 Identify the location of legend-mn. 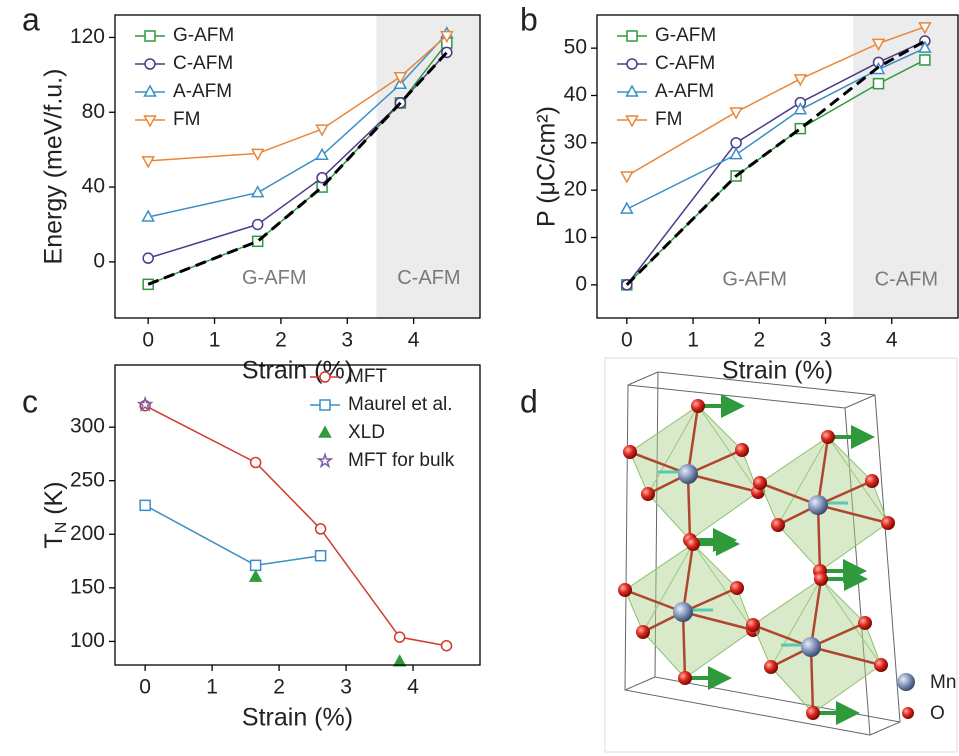
(906, 682).